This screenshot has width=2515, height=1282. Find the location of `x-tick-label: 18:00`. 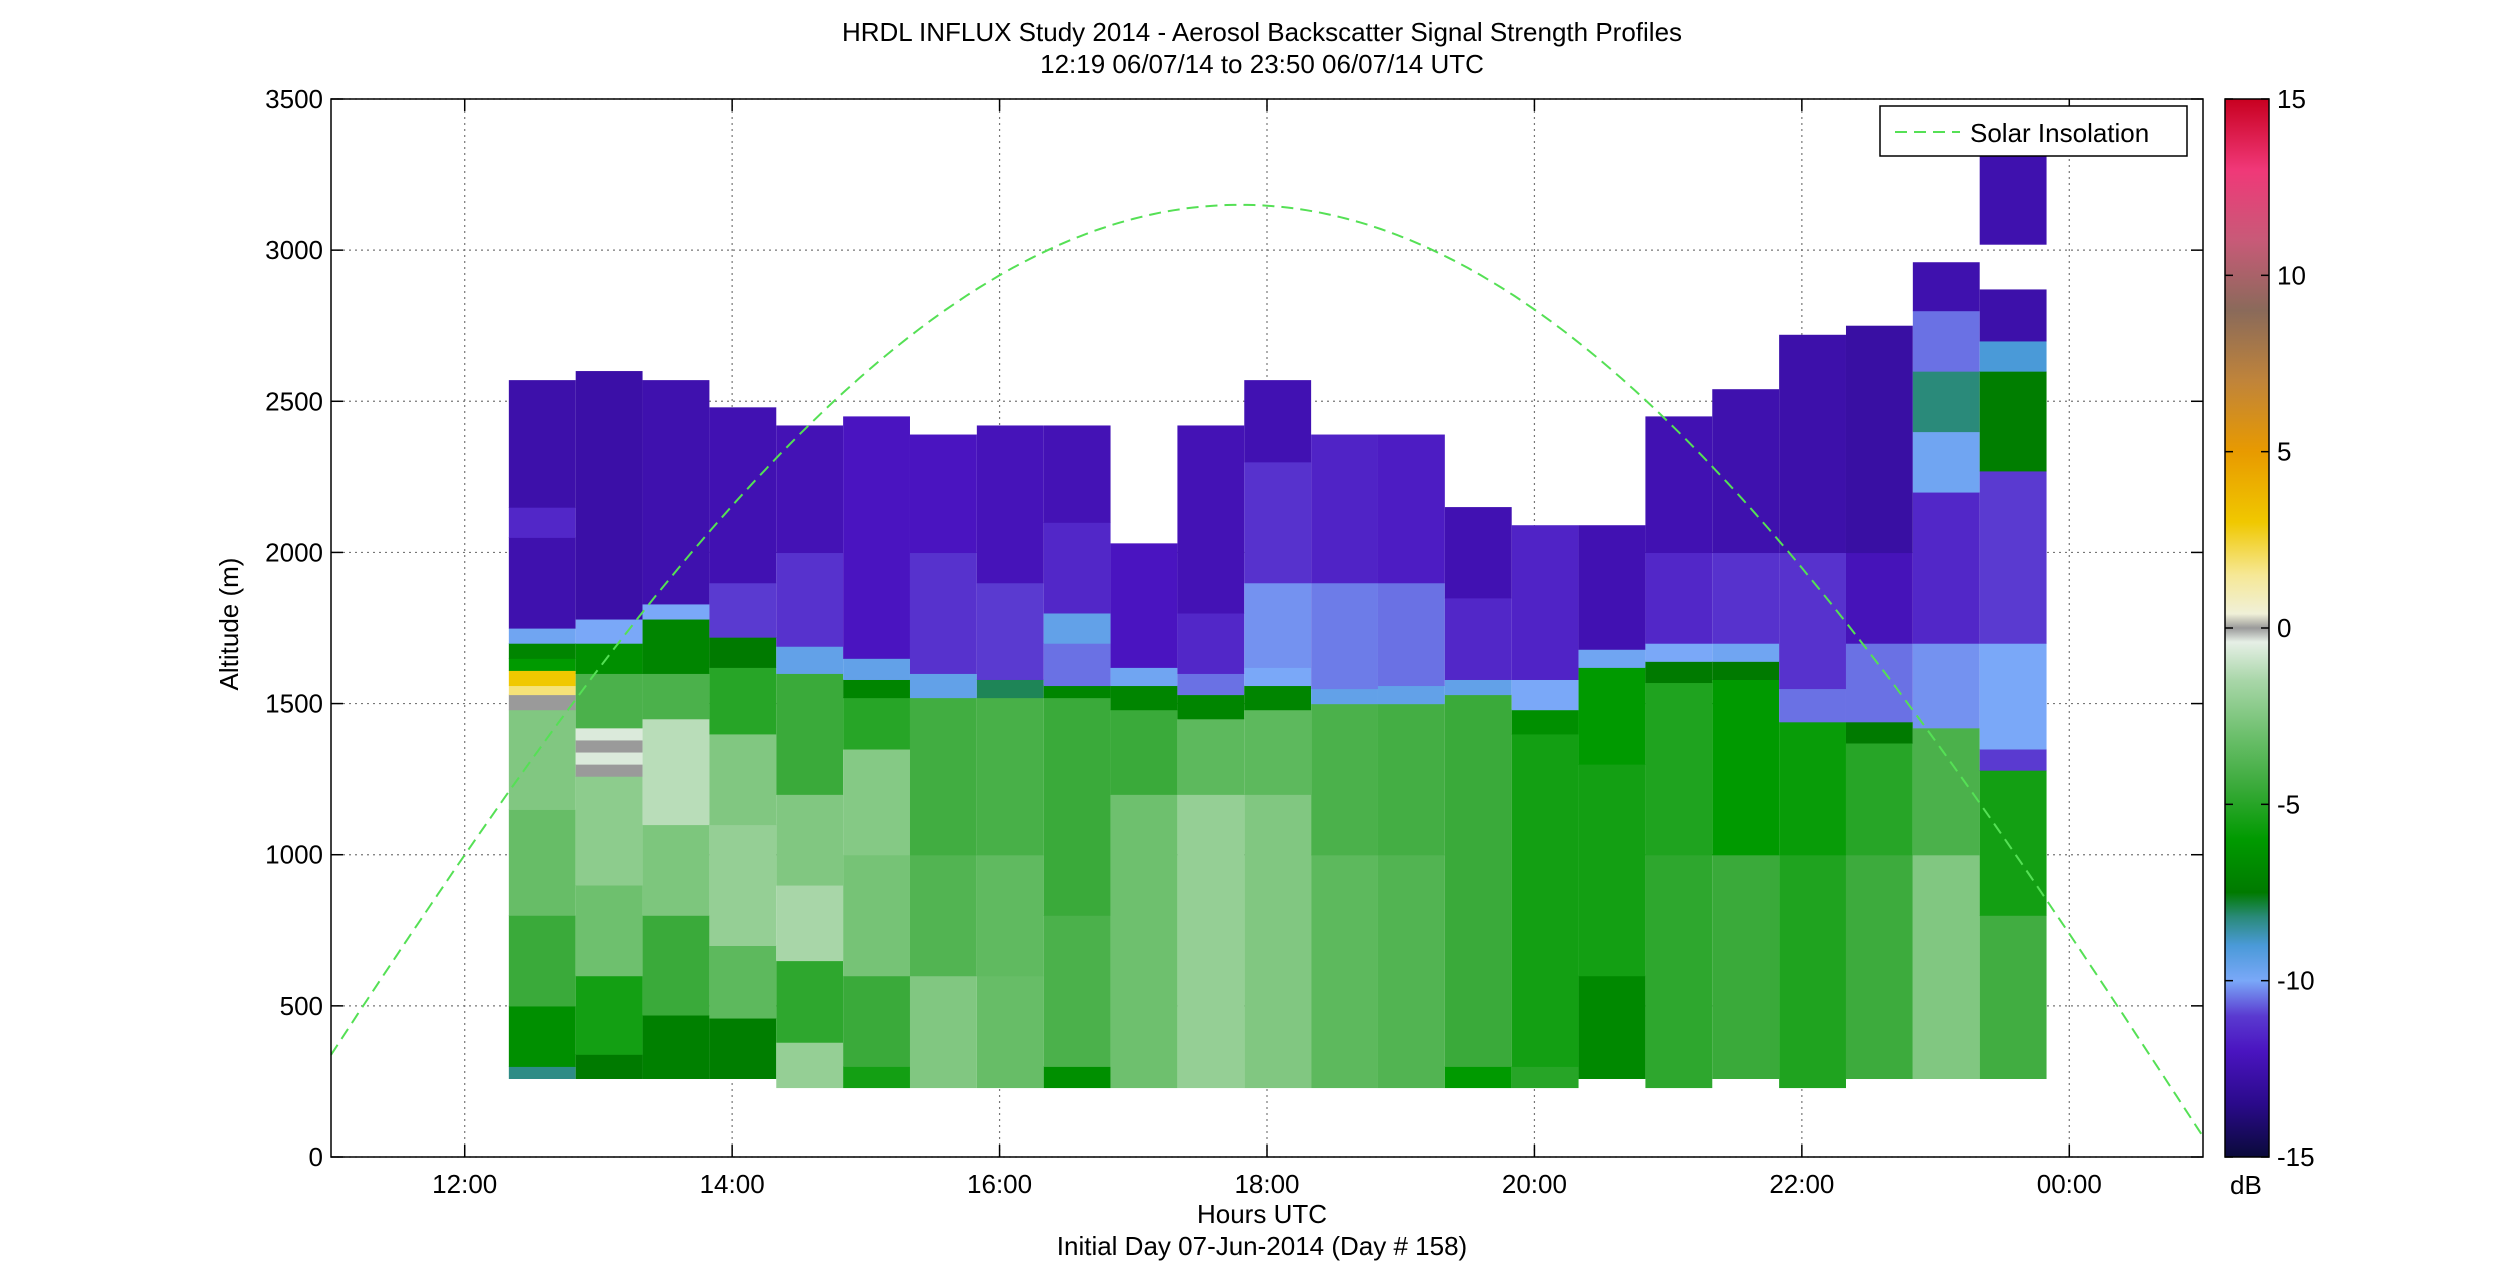

x-tick-label: 18:00 is located at coordinates (1266, 1184).